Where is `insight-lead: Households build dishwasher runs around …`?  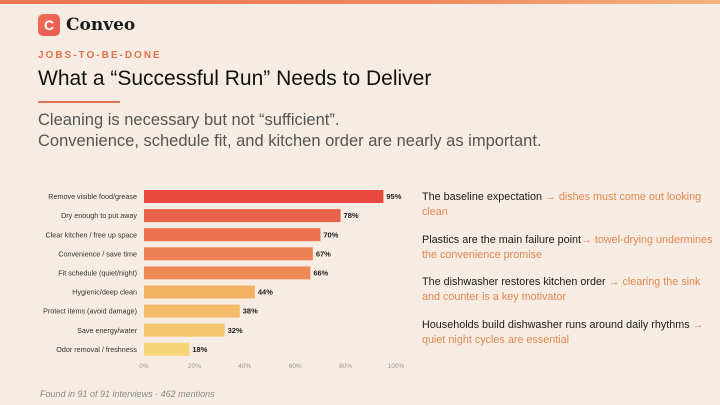 insight-lead: Households build dishwasher runs around … is located at coordinates (556, 324).